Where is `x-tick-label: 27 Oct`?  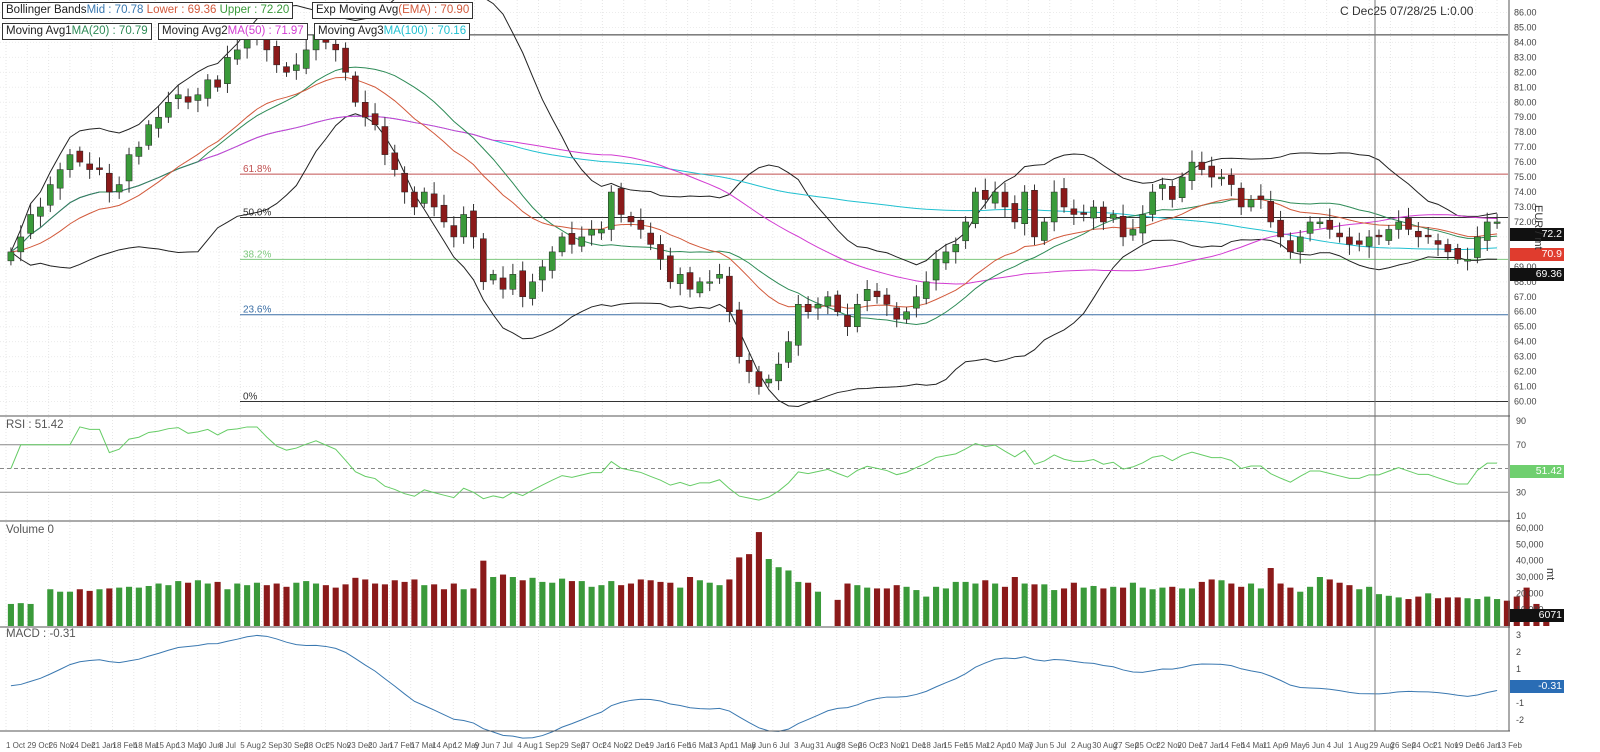 x-tick-label: 27 Oct is located at coordinates (593, 745).